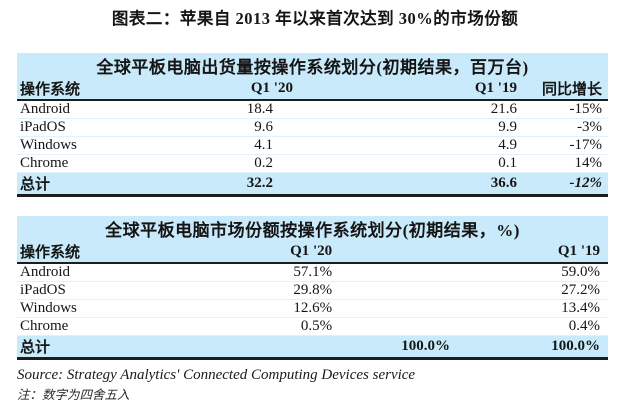 Image resolution: width=630 pixels, height=407 pixels. Describe the element at coordinates (529, 290) in the screenshot. I see `q1-19-share-cell: 27.2%` at that location.